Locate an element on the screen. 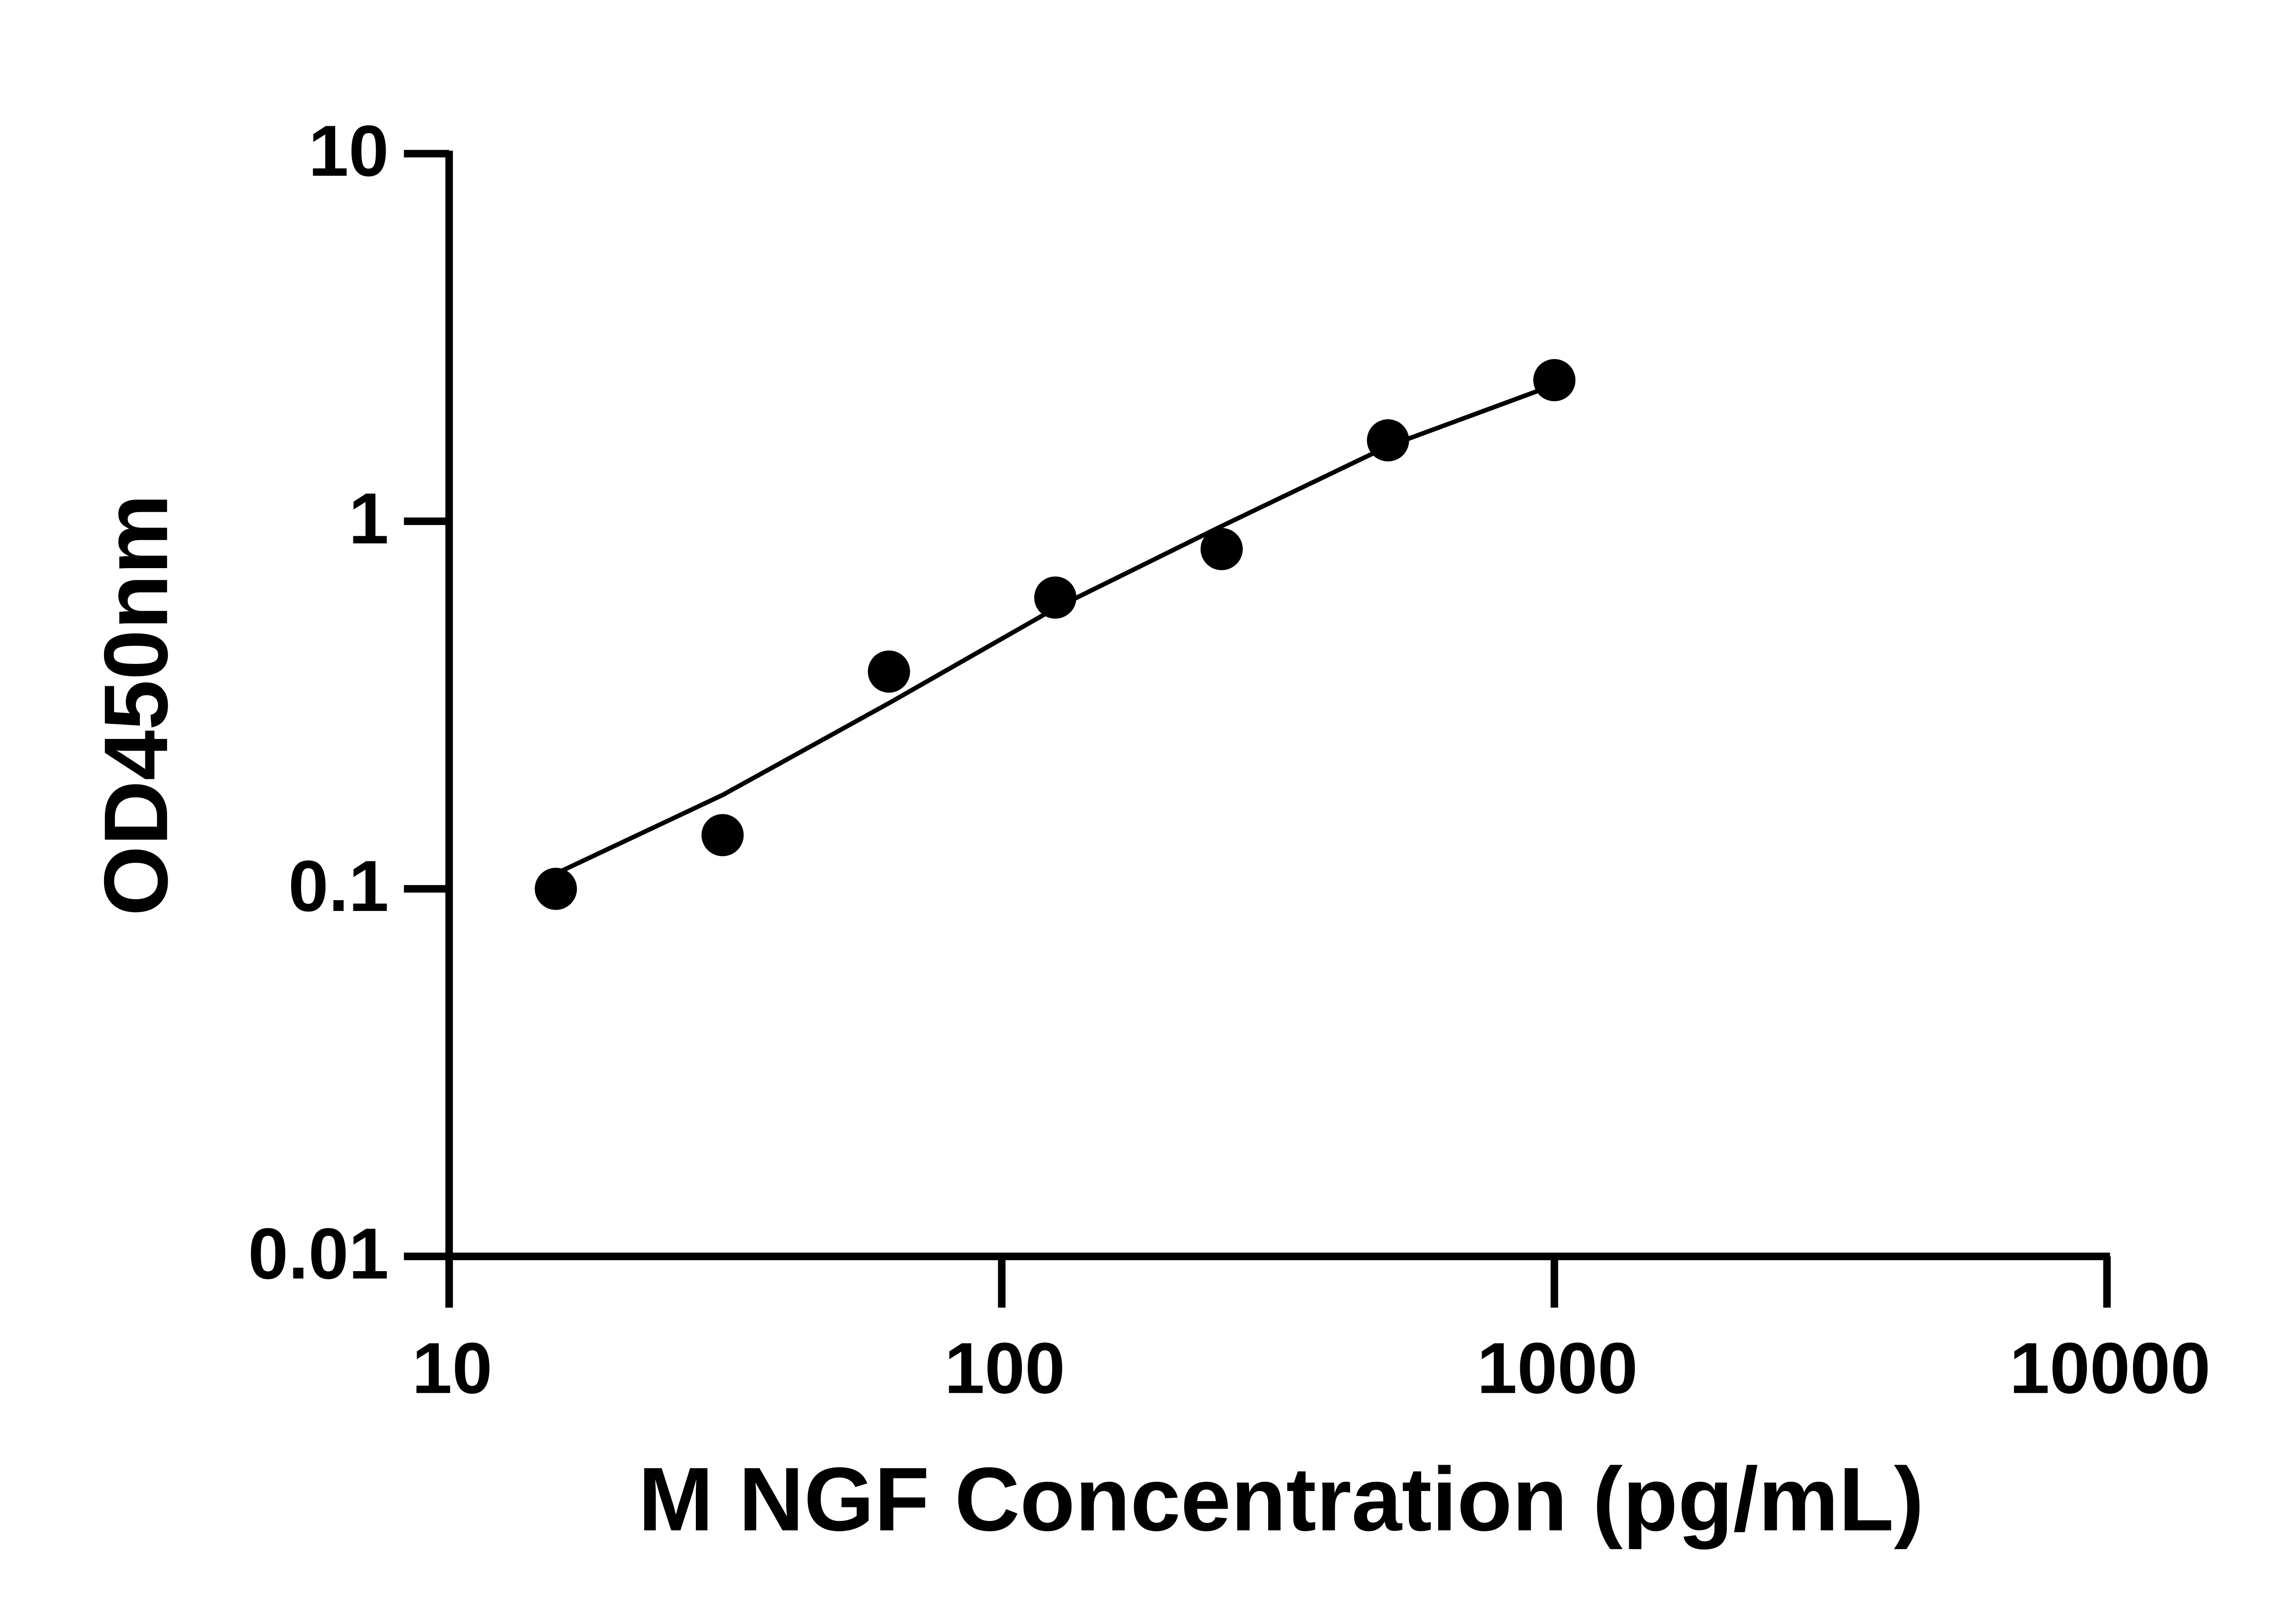 This screenshot has height=1624, width=2271. x-tick-label: 10000 is located at coordinates (2110, 1367).